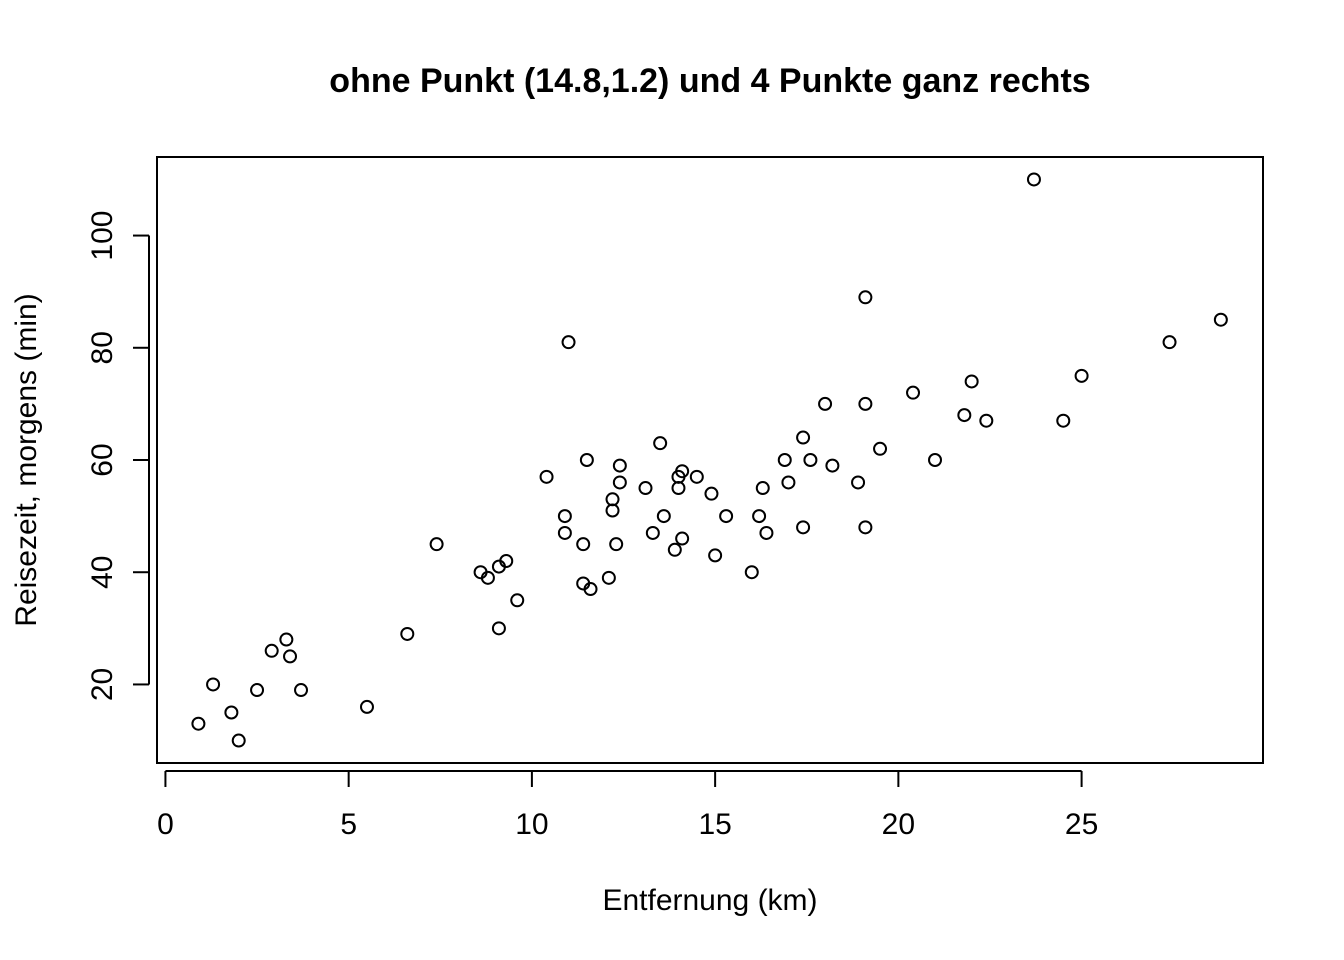 The height and width of the screenshot is (960, 1344). What do you see at coordinates (102, 347) in the screenshot?
I see `y-tick-label: 80` at bounding box center [102, 347].